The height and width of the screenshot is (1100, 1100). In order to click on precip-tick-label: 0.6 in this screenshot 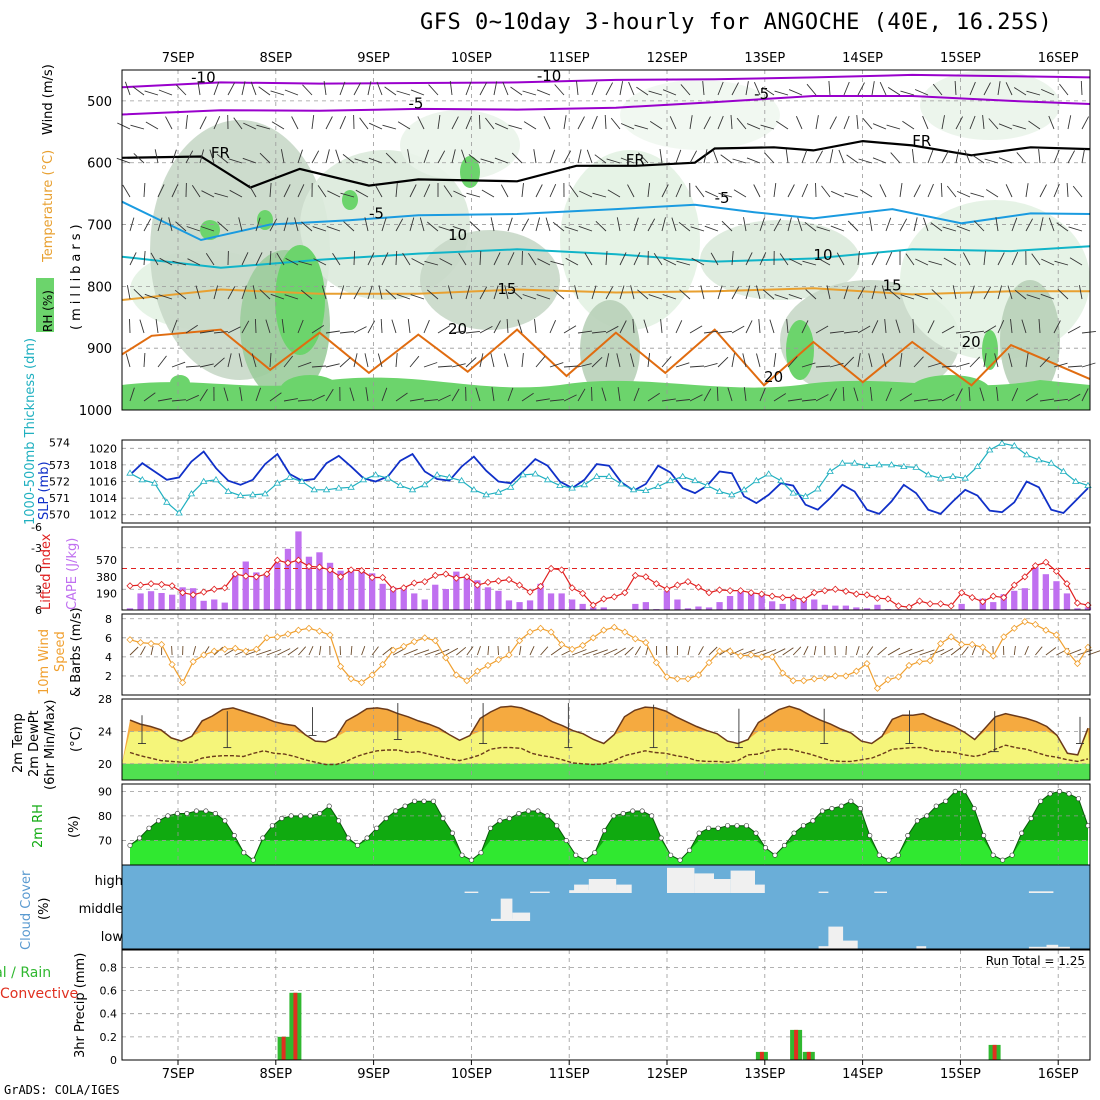, I will do `click(109, 991)`.